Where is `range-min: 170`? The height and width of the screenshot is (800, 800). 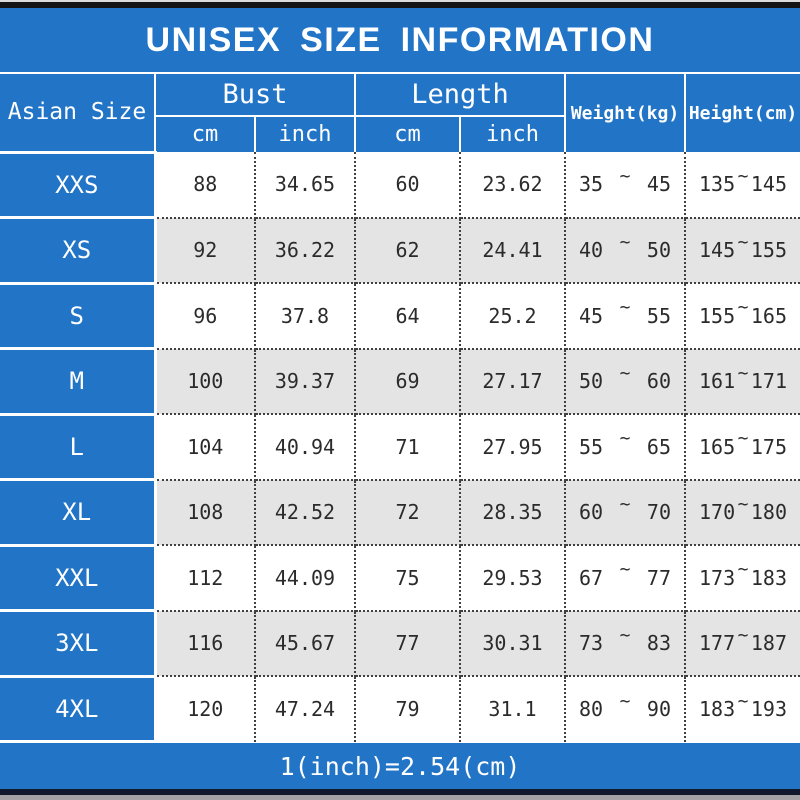
range-min: 170 is located at coordinates (717, 512).